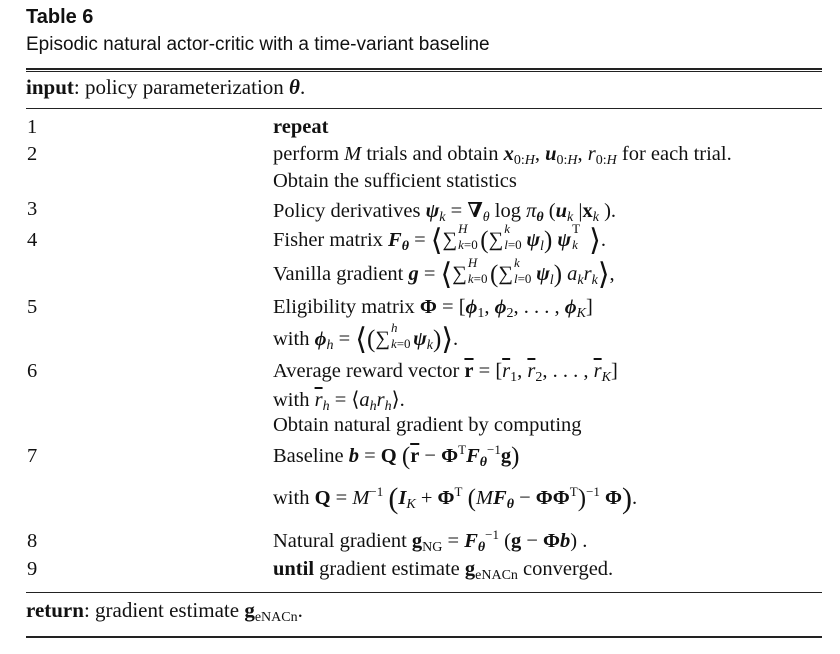 This screenshot has width=840, height=654. What do you see at coordinates (301, 127) in the screenshot?
I see `step-text: repeat` at bounding box center [301, 127].